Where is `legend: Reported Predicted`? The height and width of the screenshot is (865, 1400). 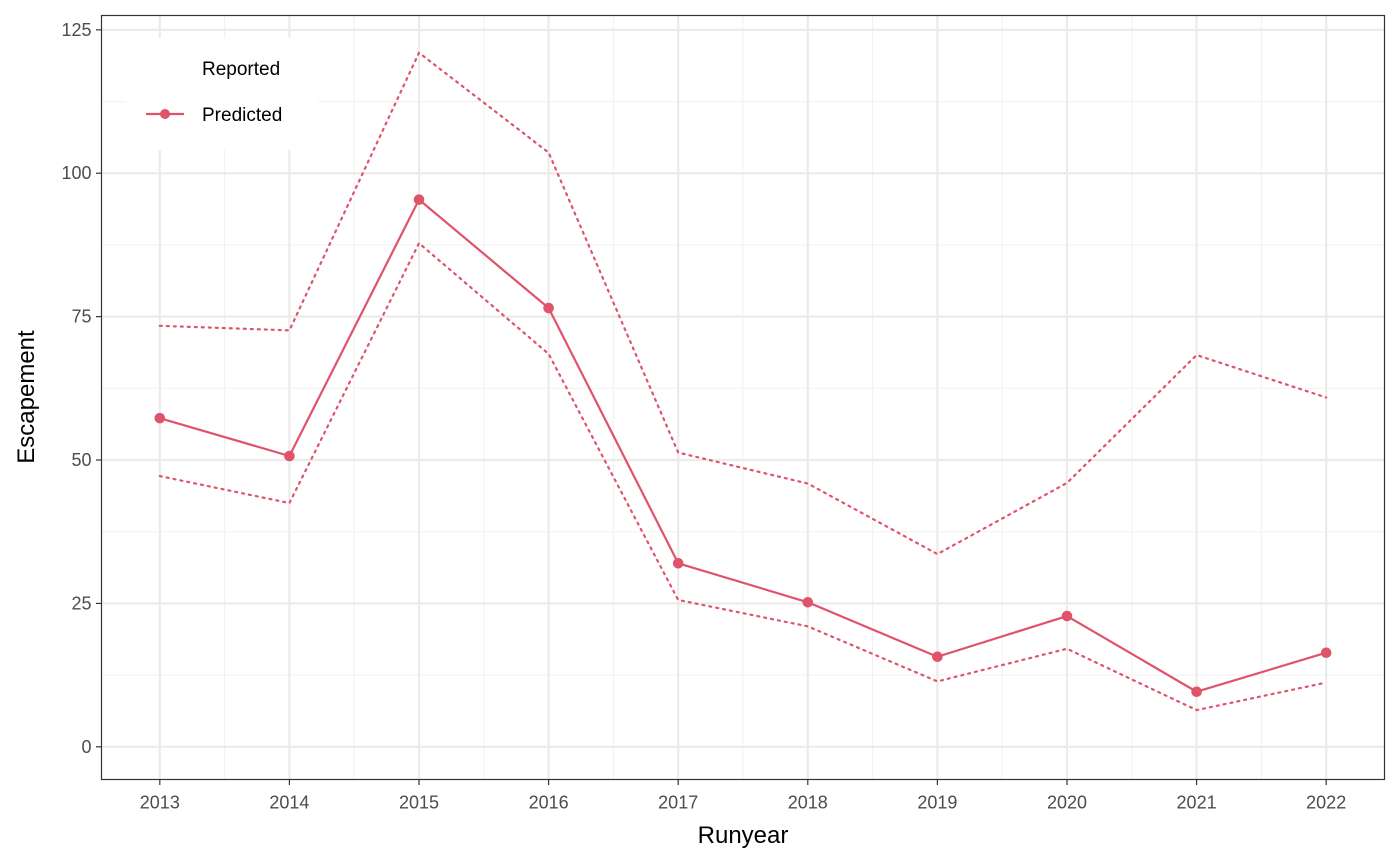 legend: Reported Predicted is located at coordinates (222, 94).